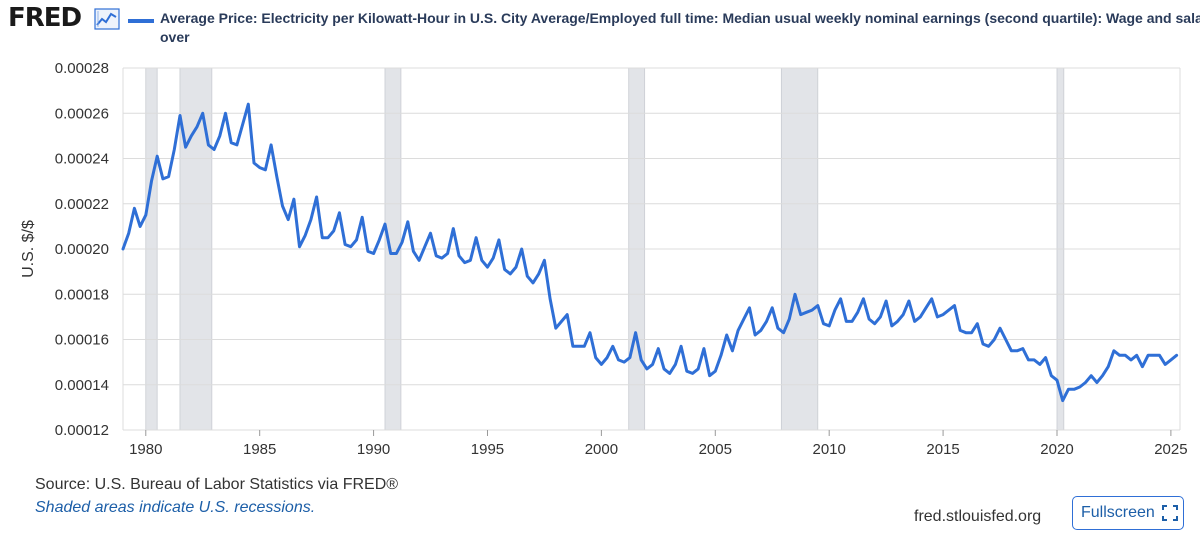 This screenshot has width=1200, height=544. What do you see at coordinates (1056, 449) in the screenshot?
I see `x-tick-label: 2020` at bounding box center [1056, 449].